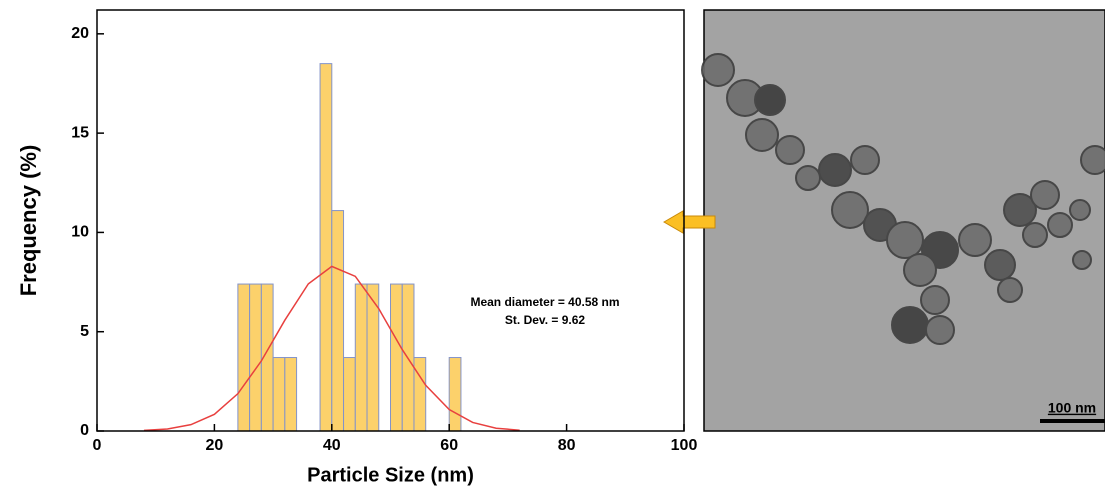  I want to click on y-tick-label: 20, so click(80, 33).